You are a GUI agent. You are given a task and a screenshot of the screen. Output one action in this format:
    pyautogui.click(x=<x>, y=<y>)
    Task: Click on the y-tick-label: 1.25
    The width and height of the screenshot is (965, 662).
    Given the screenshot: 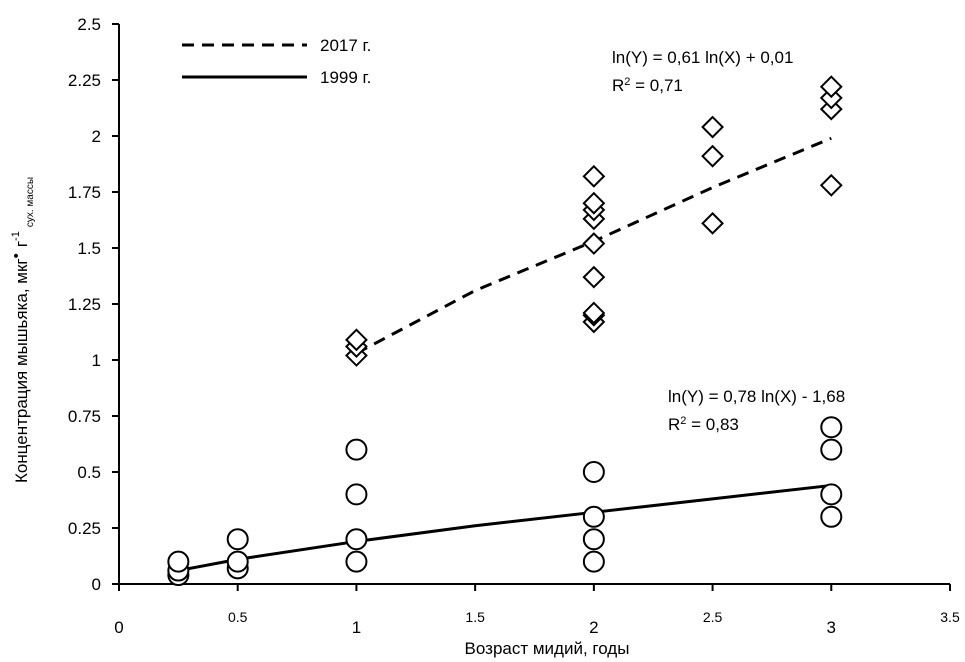 What is the action you would take?
    pyautogui.click(x=84, y=304)
    